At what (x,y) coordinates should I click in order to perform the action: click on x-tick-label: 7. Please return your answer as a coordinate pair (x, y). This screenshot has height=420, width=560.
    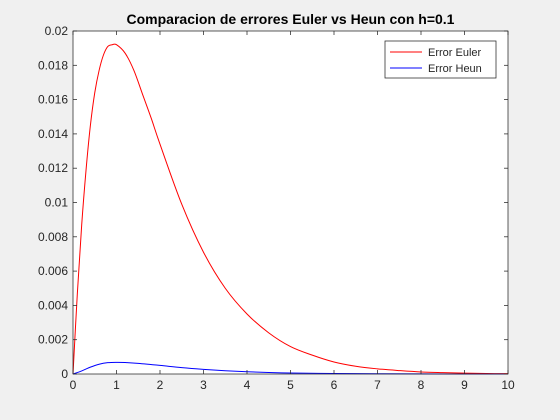
    Looking at the image, I should click on (377, 385).